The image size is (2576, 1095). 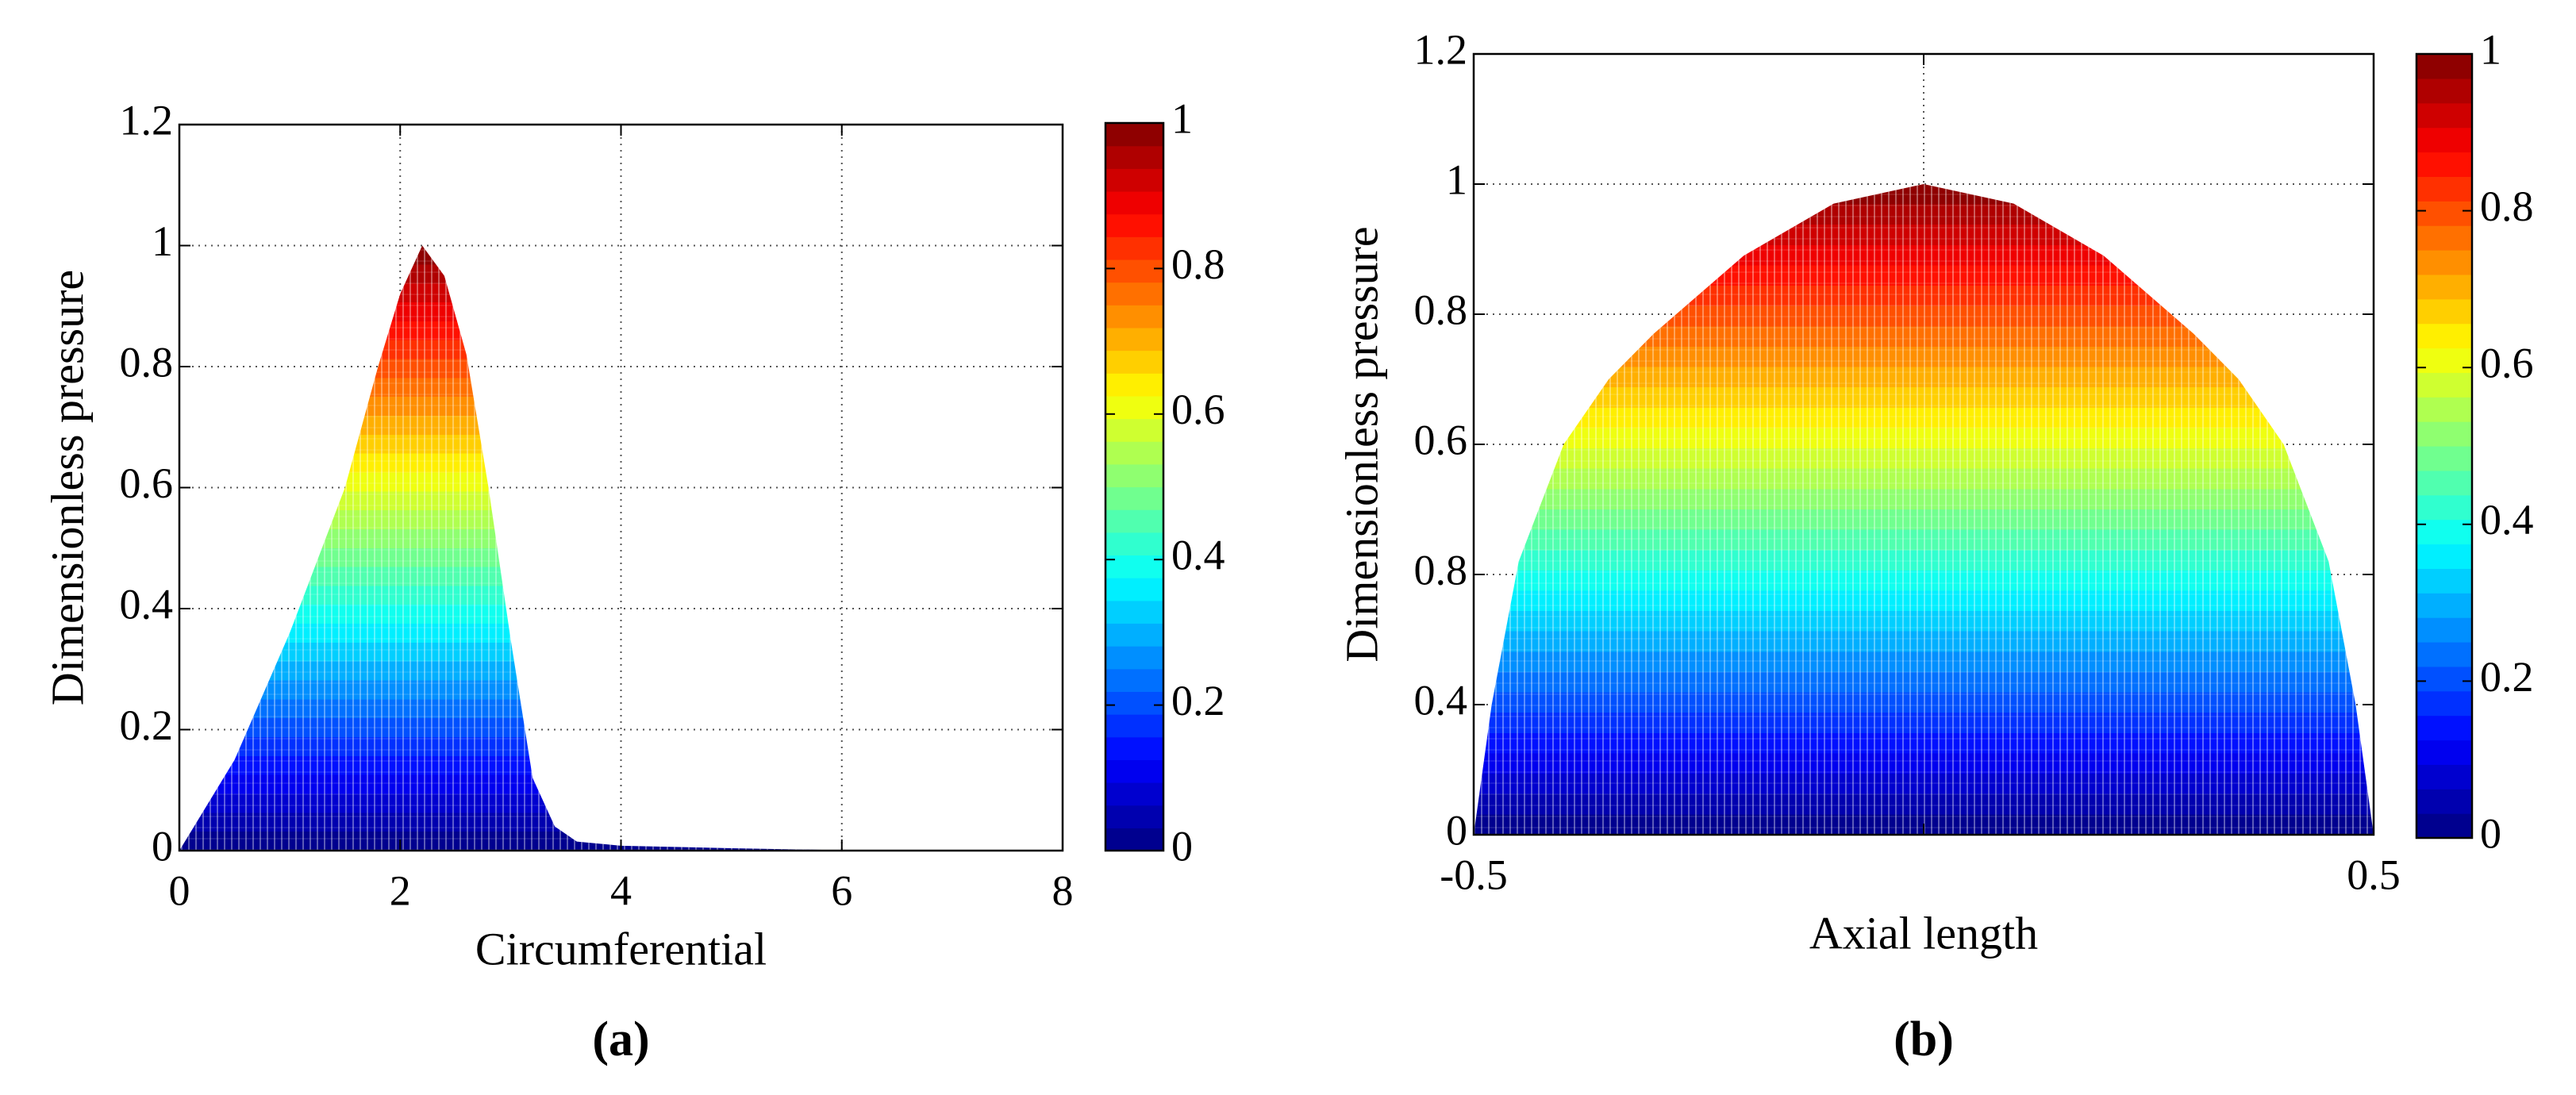 What do you see at coordinates (841, 890) in the screenshot?
I see `x-tick-label: 6` at bounding box center [841, 890].